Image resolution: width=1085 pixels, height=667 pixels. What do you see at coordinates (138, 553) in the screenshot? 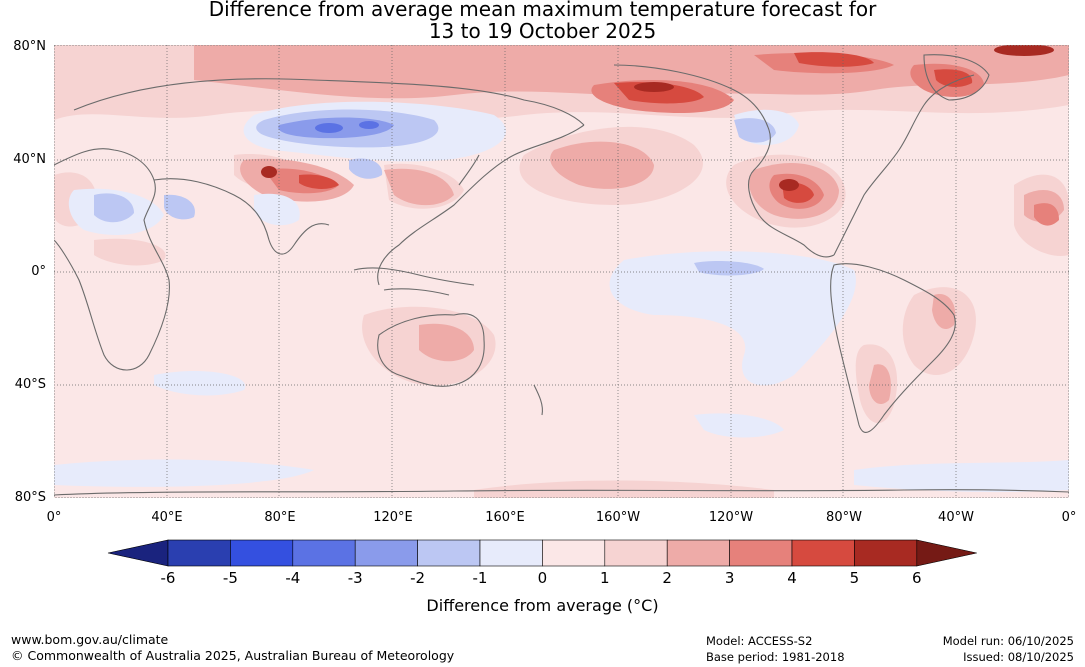
I see `colorbar-extend-low` at bounding box center [138, 553].